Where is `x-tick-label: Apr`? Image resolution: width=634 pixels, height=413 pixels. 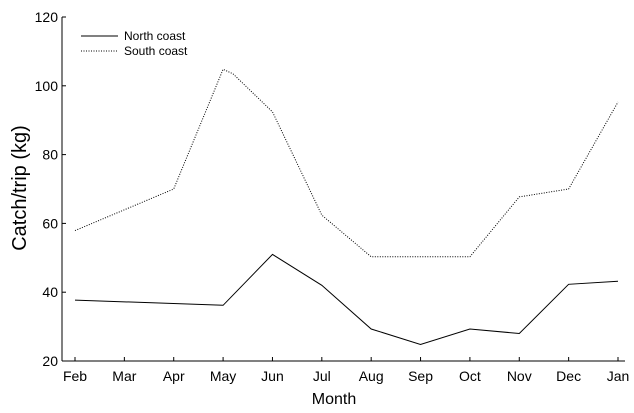 x-tick-label: Apr is located at coordinates (174, 376).